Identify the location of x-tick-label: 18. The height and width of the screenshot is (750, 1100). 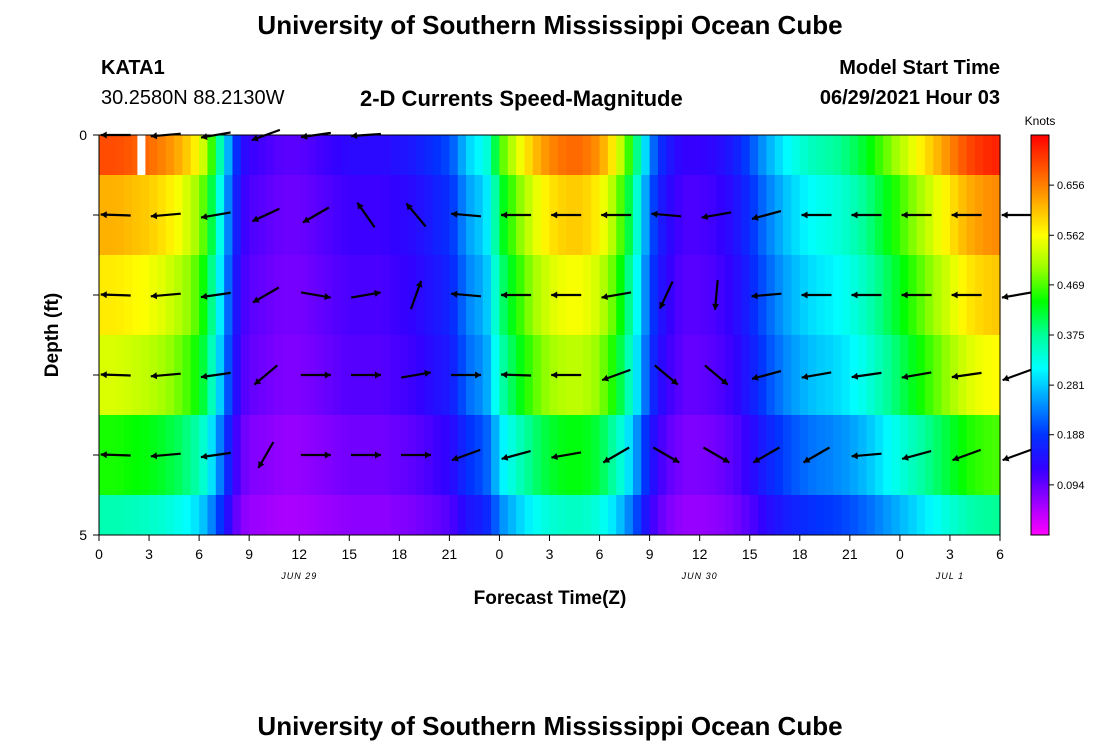
(400, 554).